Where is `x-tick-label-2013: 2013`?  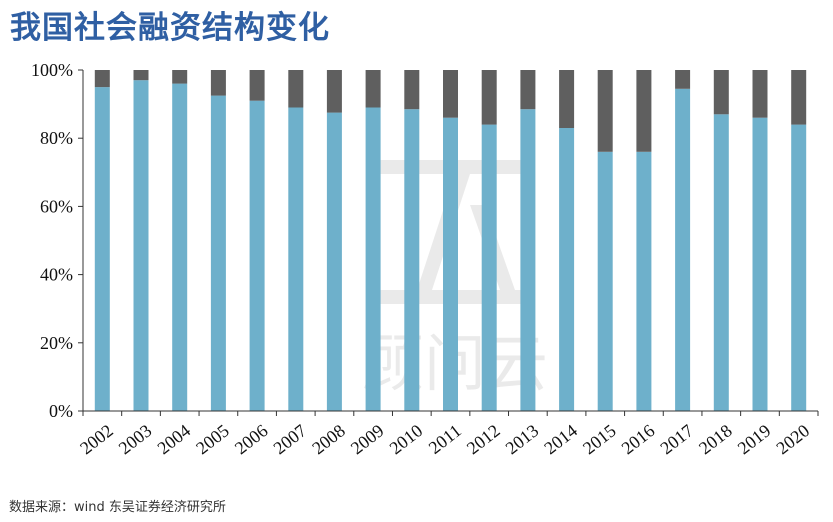 x-tick-label-2013: 2013 is located at coordinates (522, 439).